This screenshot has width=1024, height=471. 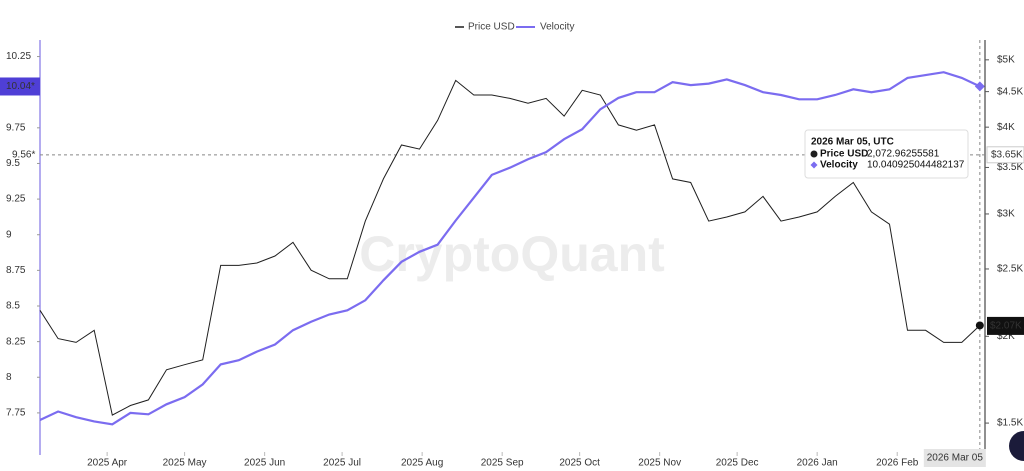 I want to click on velocity-end-marker, so click(x=979, y=86).